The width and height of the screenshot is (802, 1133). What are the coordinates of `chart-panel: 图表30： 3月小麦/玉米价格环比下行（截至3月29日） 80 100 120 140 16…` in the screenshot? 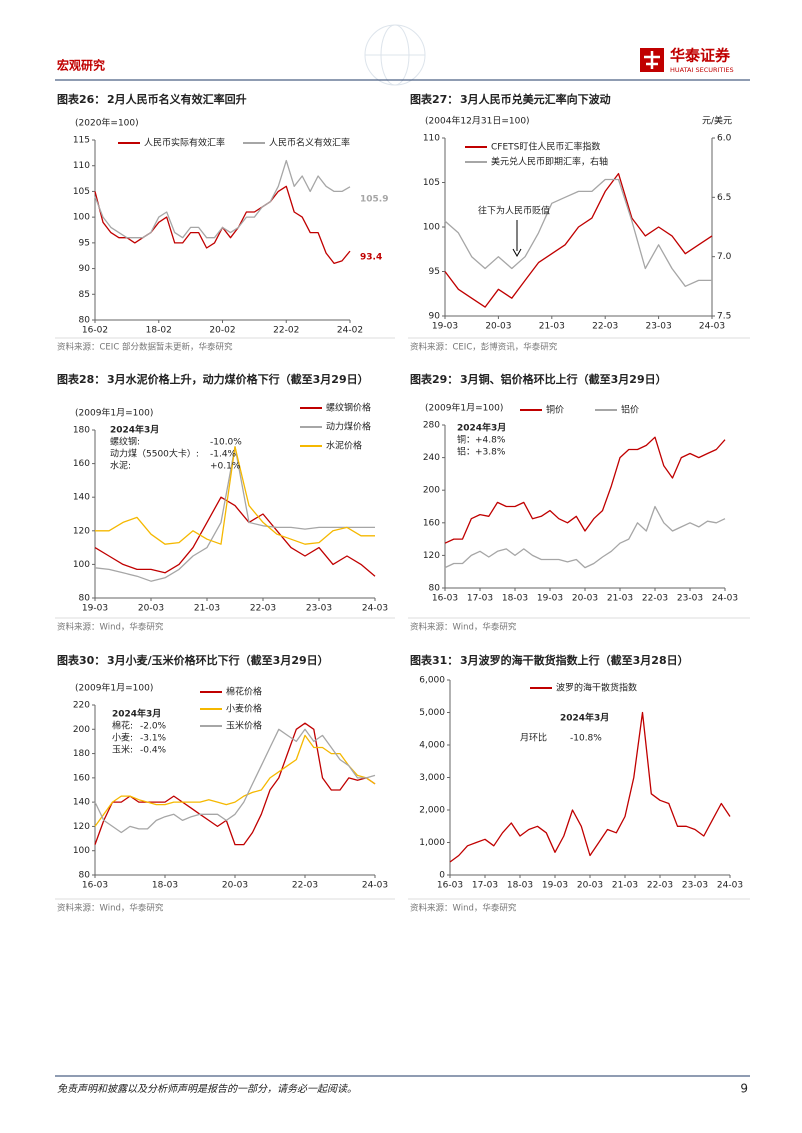 It's located at (225, 783).